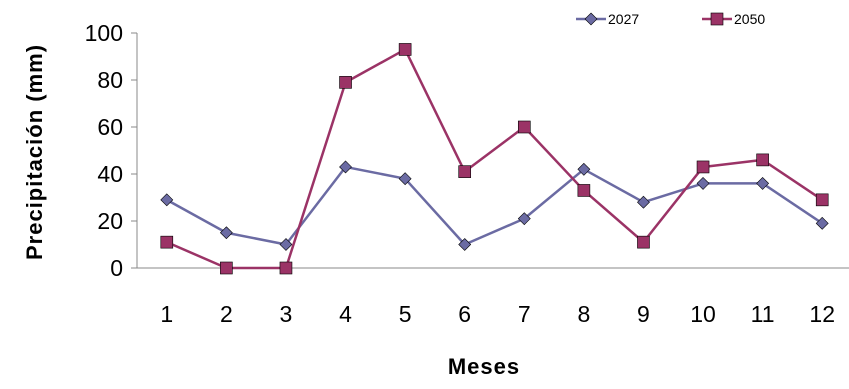 The image size is (849, 389). Describe the element at coordinates (110, 221) in the screenshot. I see `y-tick-label: 20` at that location.